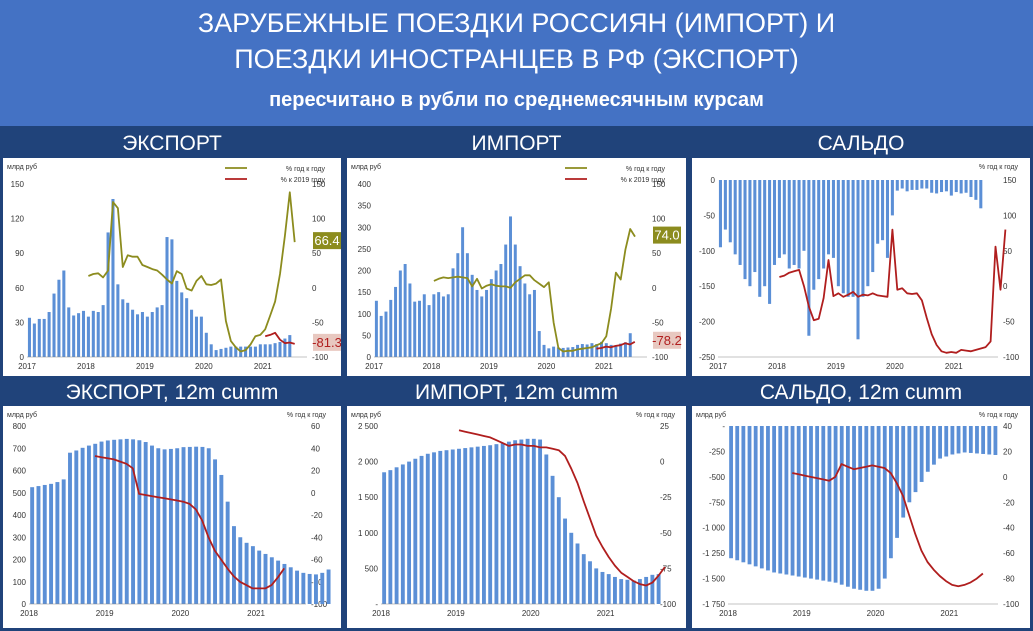 This screenshot has width=1033, height=631. What do you see at coordinates (19, 253) in the screenshot?
I see `y-left-tick-label: 90` at bounding box center [19, 253].